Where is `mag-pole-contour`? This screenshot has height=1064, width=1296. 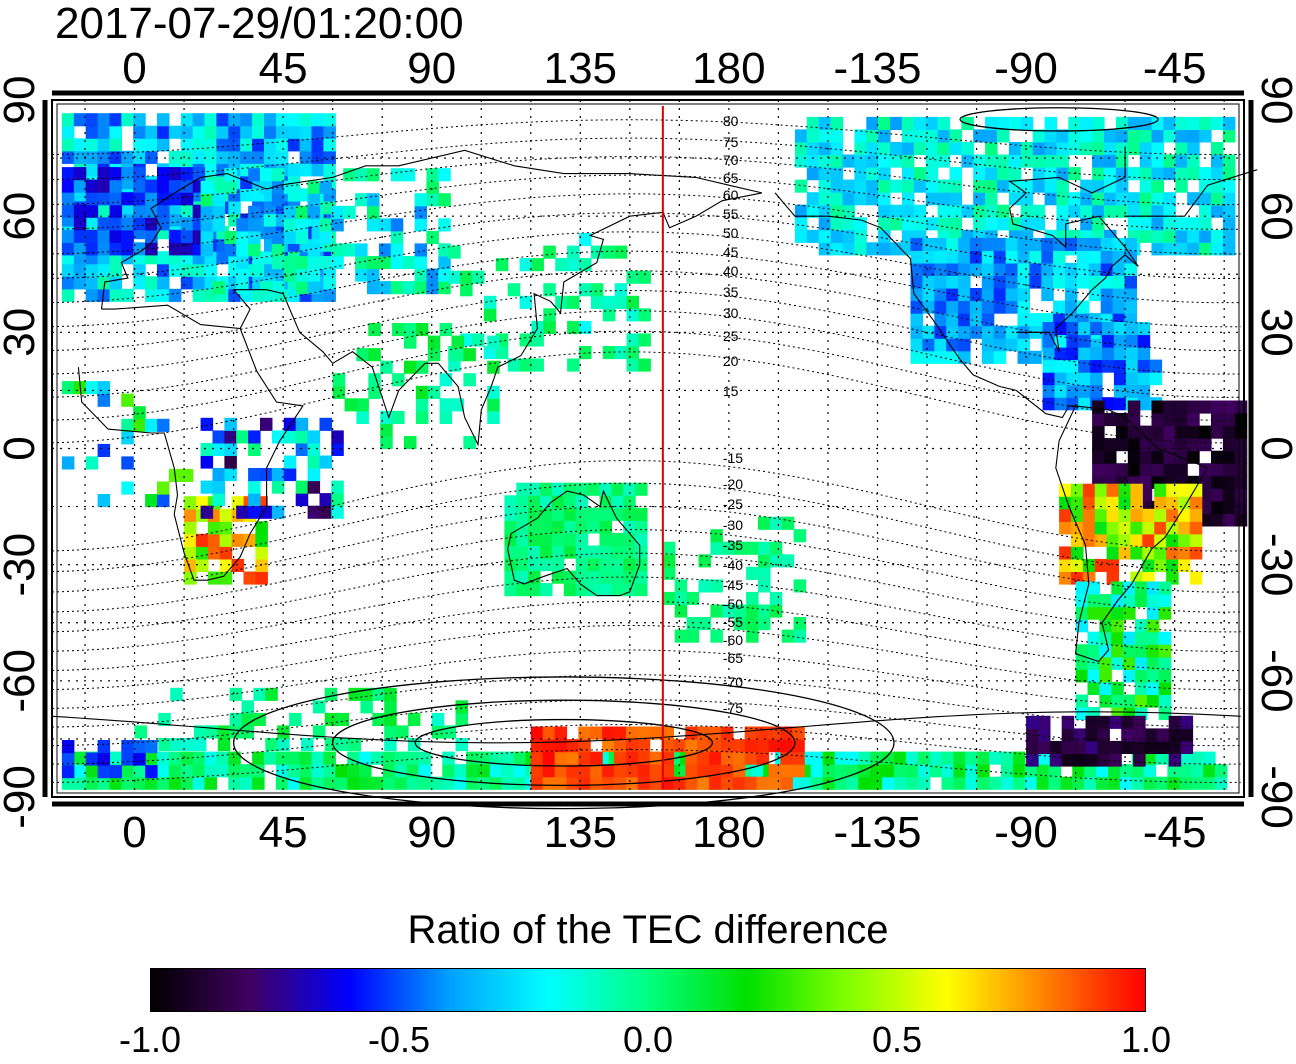
mag-pole-contour is located at coordinates (1059, 119).